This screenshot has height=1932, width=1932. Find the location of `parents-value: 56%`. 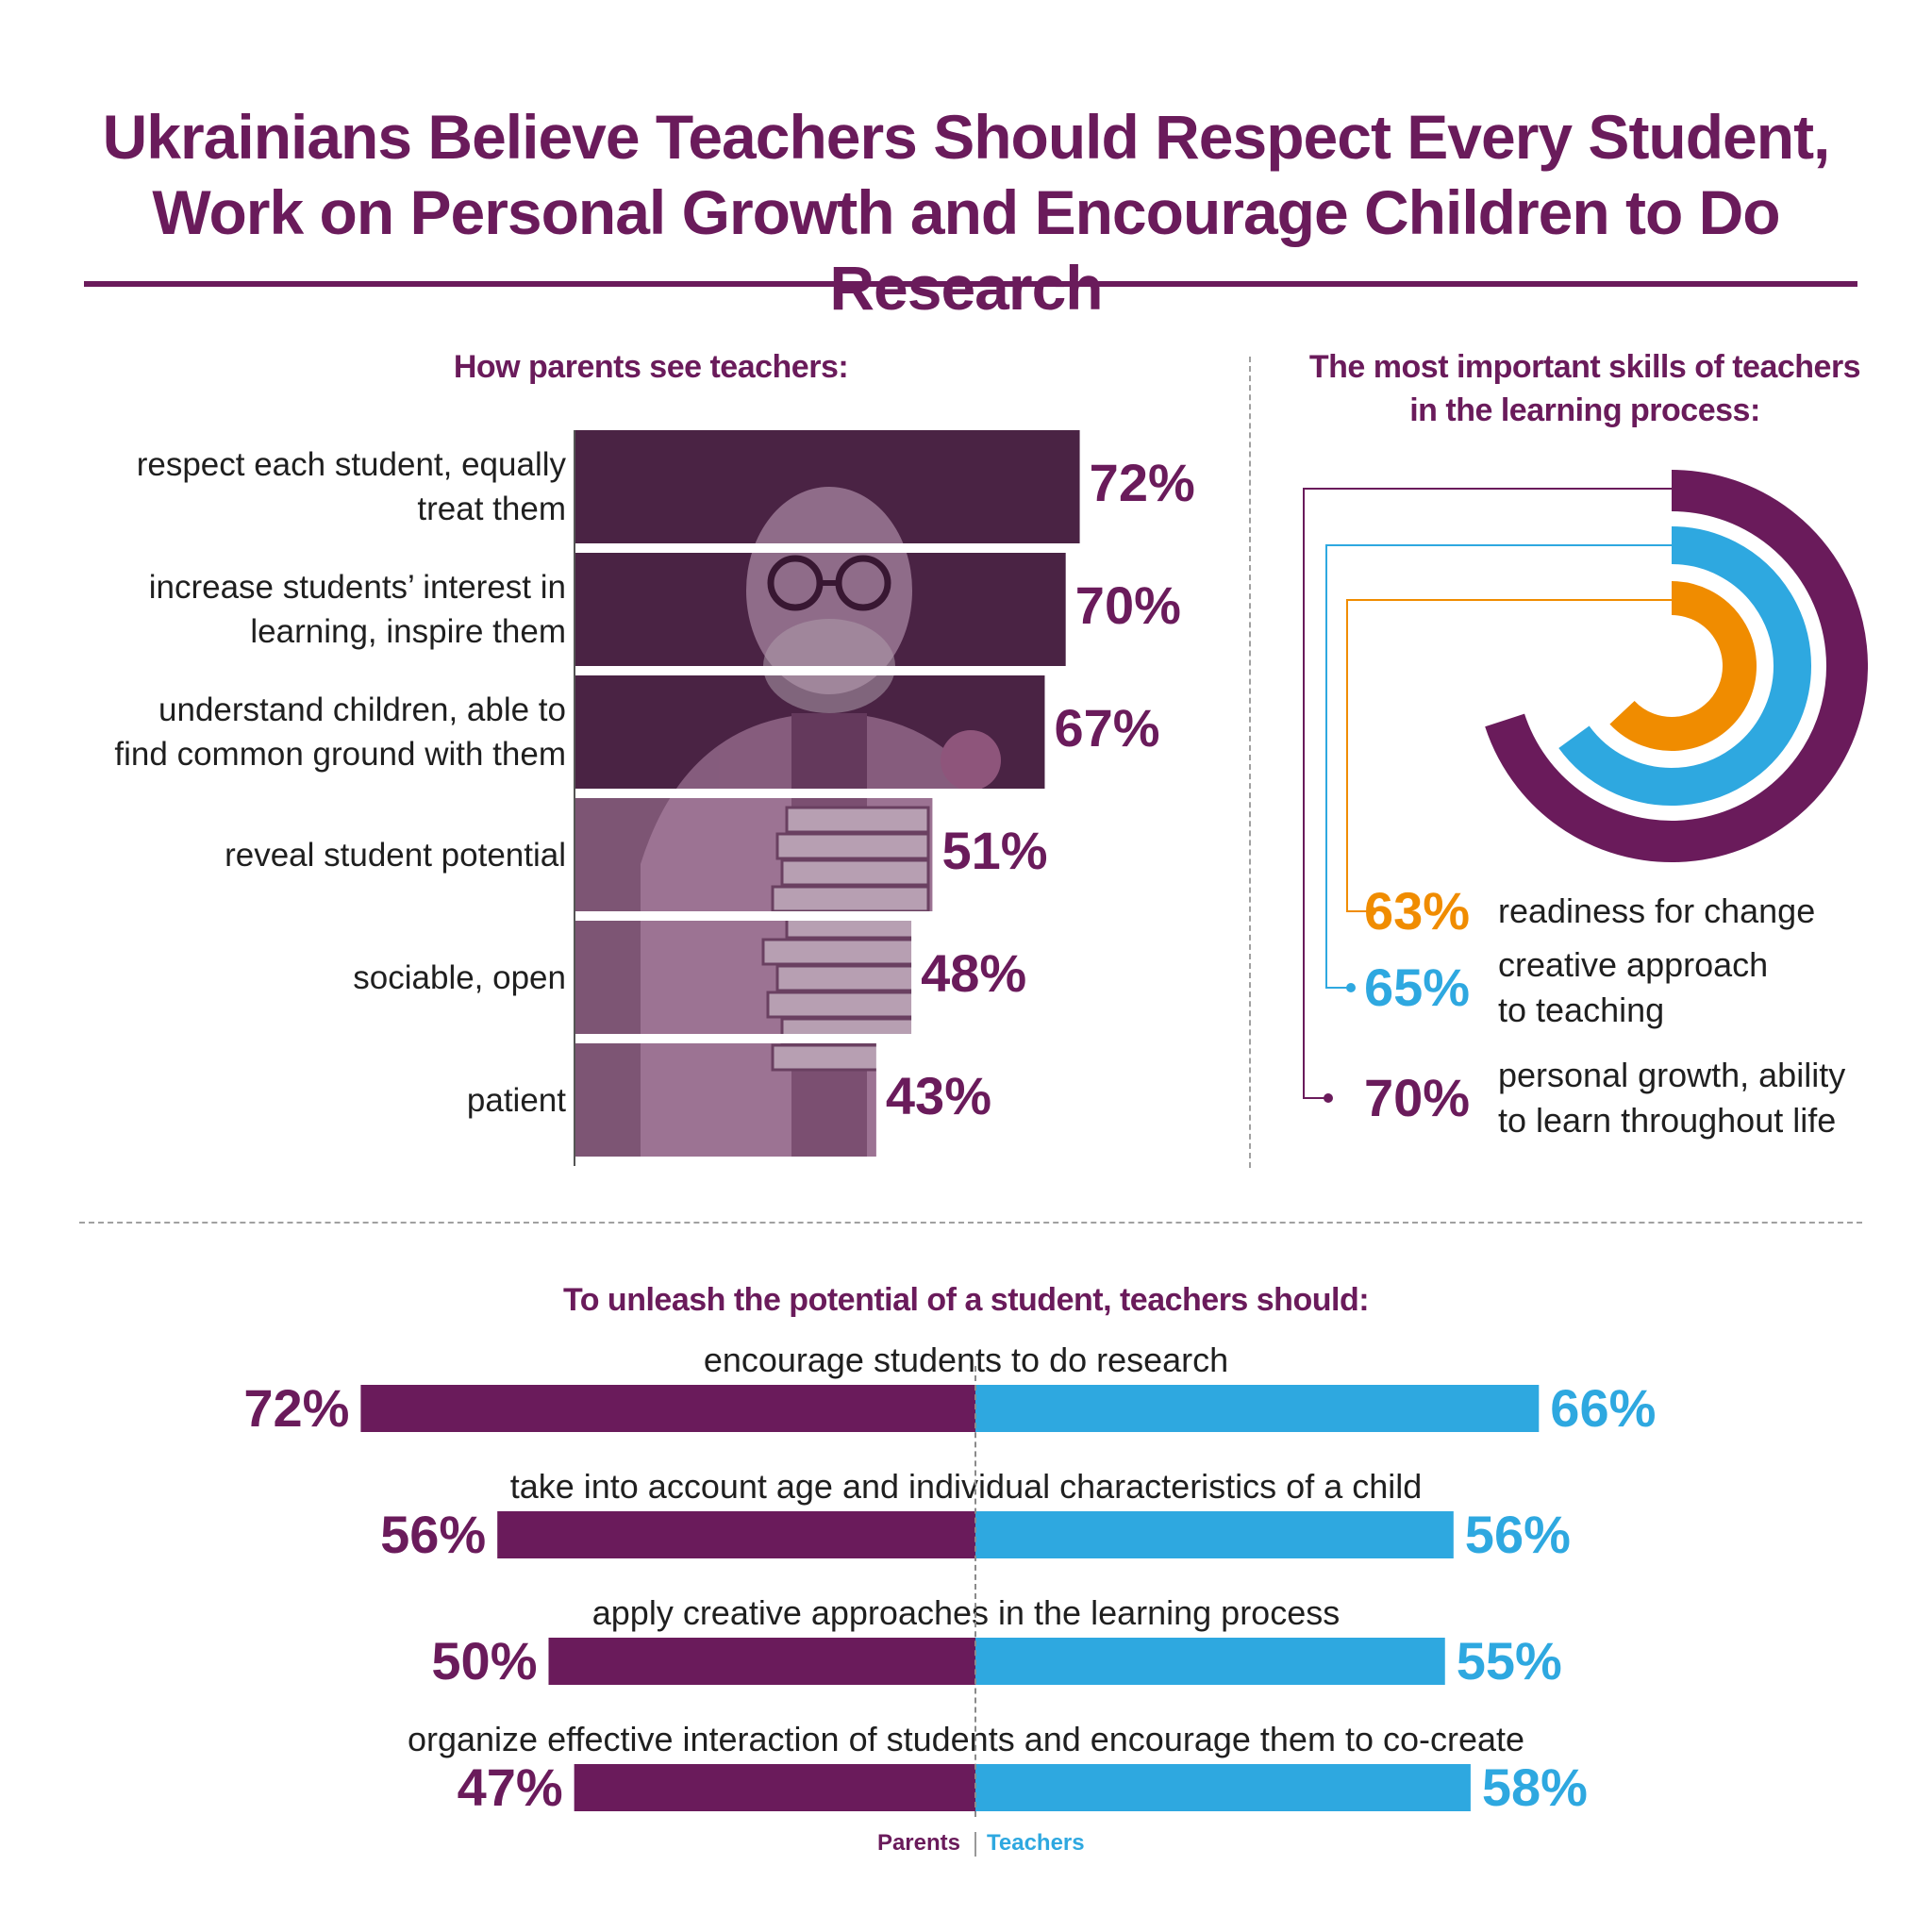

parents-value: 56% is located at coordinates (434, 1535).